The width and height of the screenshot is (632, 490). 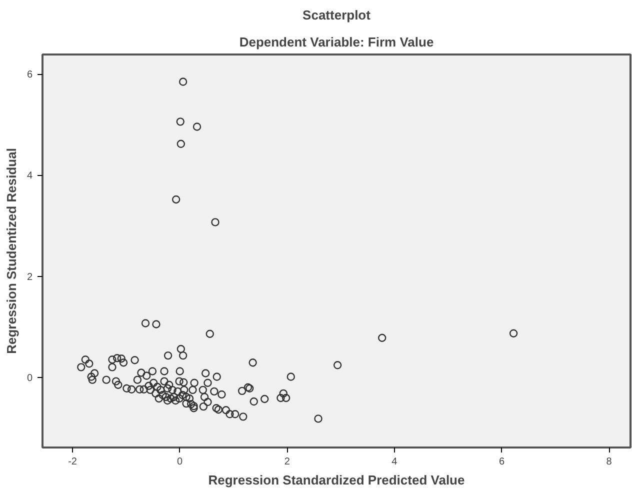 What do you see at coordinates (336, 42) in the screenshot?
I see `chart-subtitle: Dependent Variable: Firm Value` at bounding box center [336, 42].